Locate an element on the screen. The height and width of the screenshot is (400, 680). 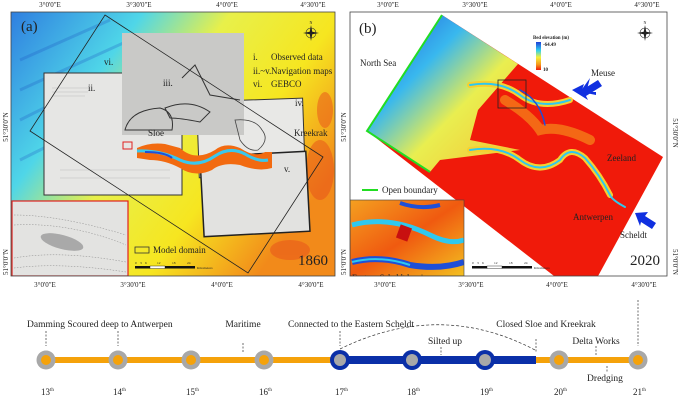
lat-tick-right: 51°30'0"N is located at coordinates (675, 132).